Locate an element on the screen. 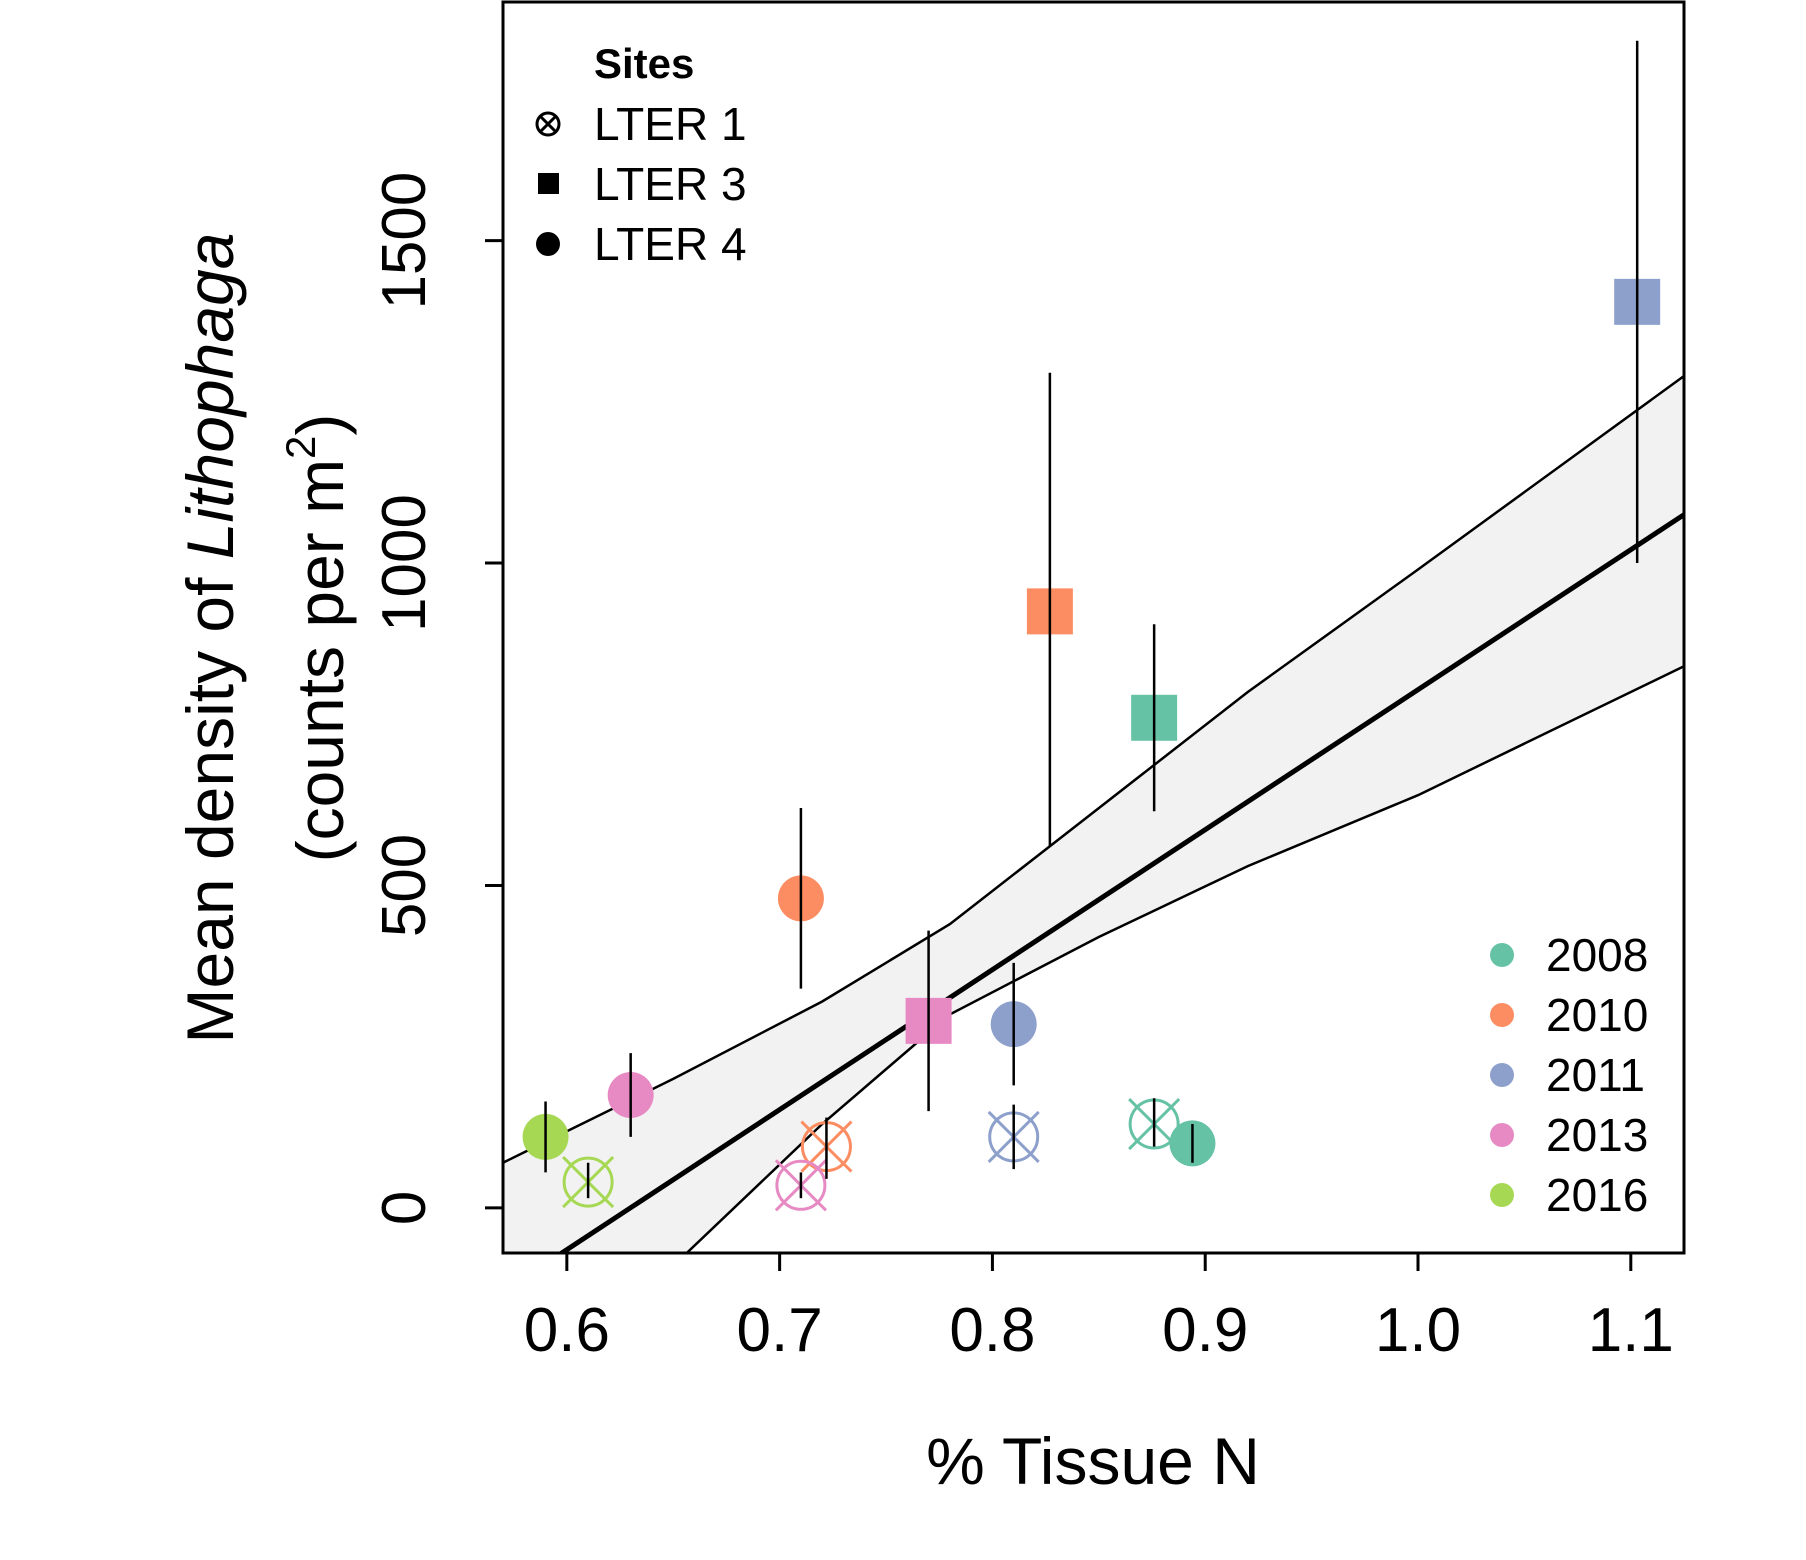 The height and width of the screenshot is (1560, 1806). y-axis-title-close: ) is located at coordinates (320, 425).